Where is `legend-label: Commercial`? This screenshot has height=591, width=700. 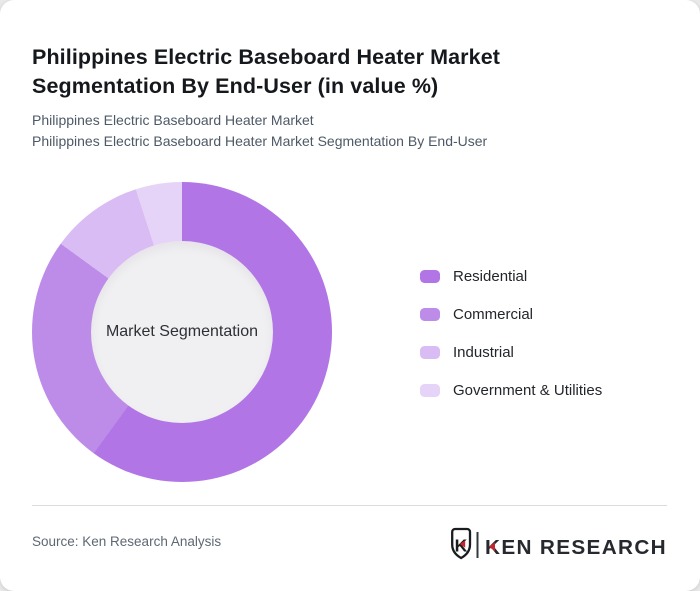 legend-label: Commercial is located at coordinates (493, 314).